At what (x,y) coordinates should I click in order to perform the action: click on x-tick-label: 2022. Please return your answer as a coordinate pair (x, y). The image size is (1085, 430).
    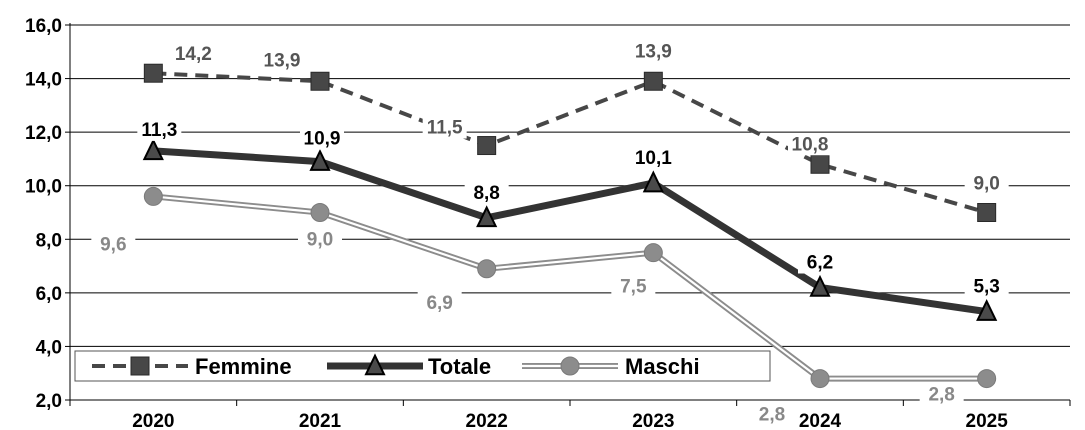
    Looking at the image, I should click on (487, 420).